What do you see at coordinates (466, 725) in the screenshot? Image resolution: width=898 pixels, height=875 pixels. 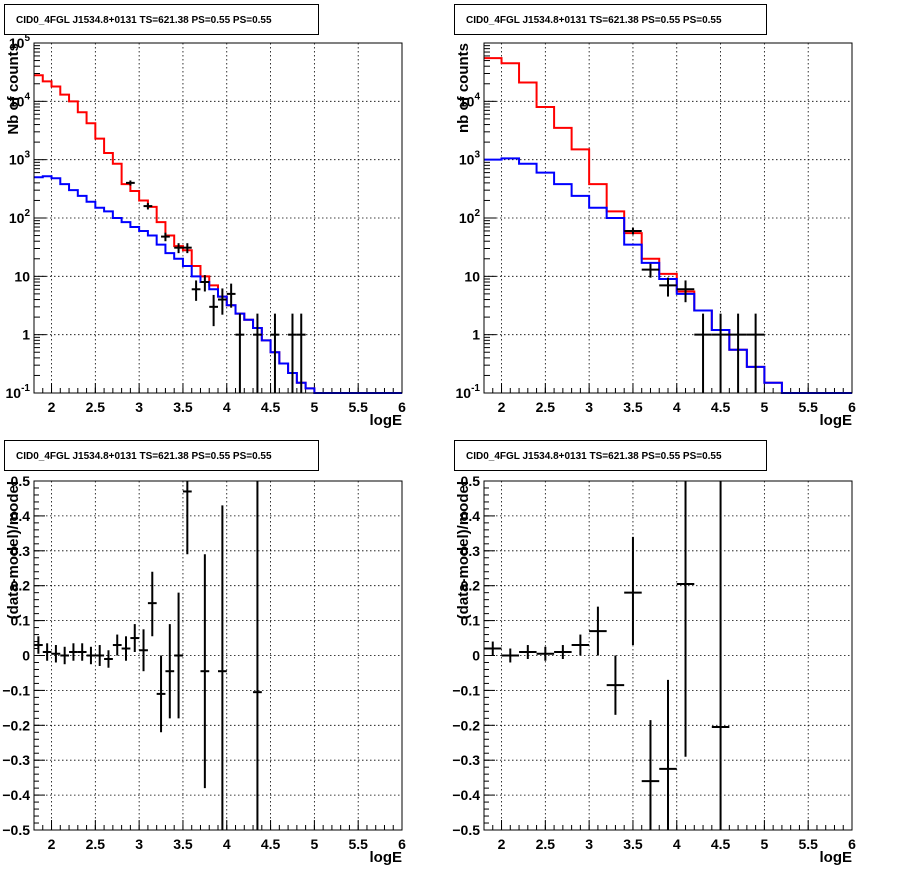 I see `y-tick-label: −0.2` at bounding box center [466, 725].